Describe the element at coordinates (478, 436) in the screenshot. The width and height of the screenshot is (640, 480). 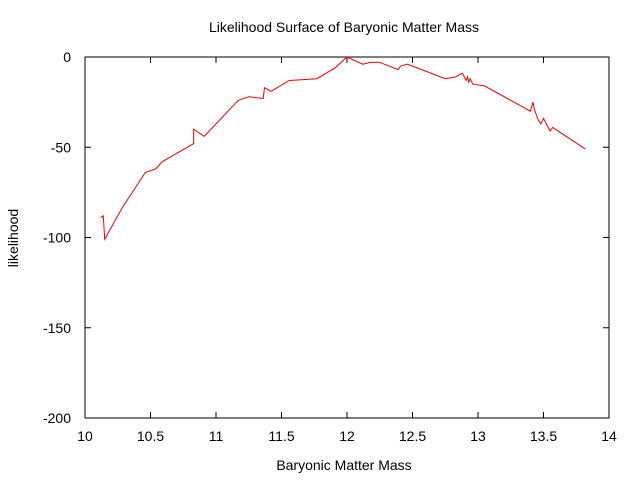
I see `x-tick-label: 13` at that location.